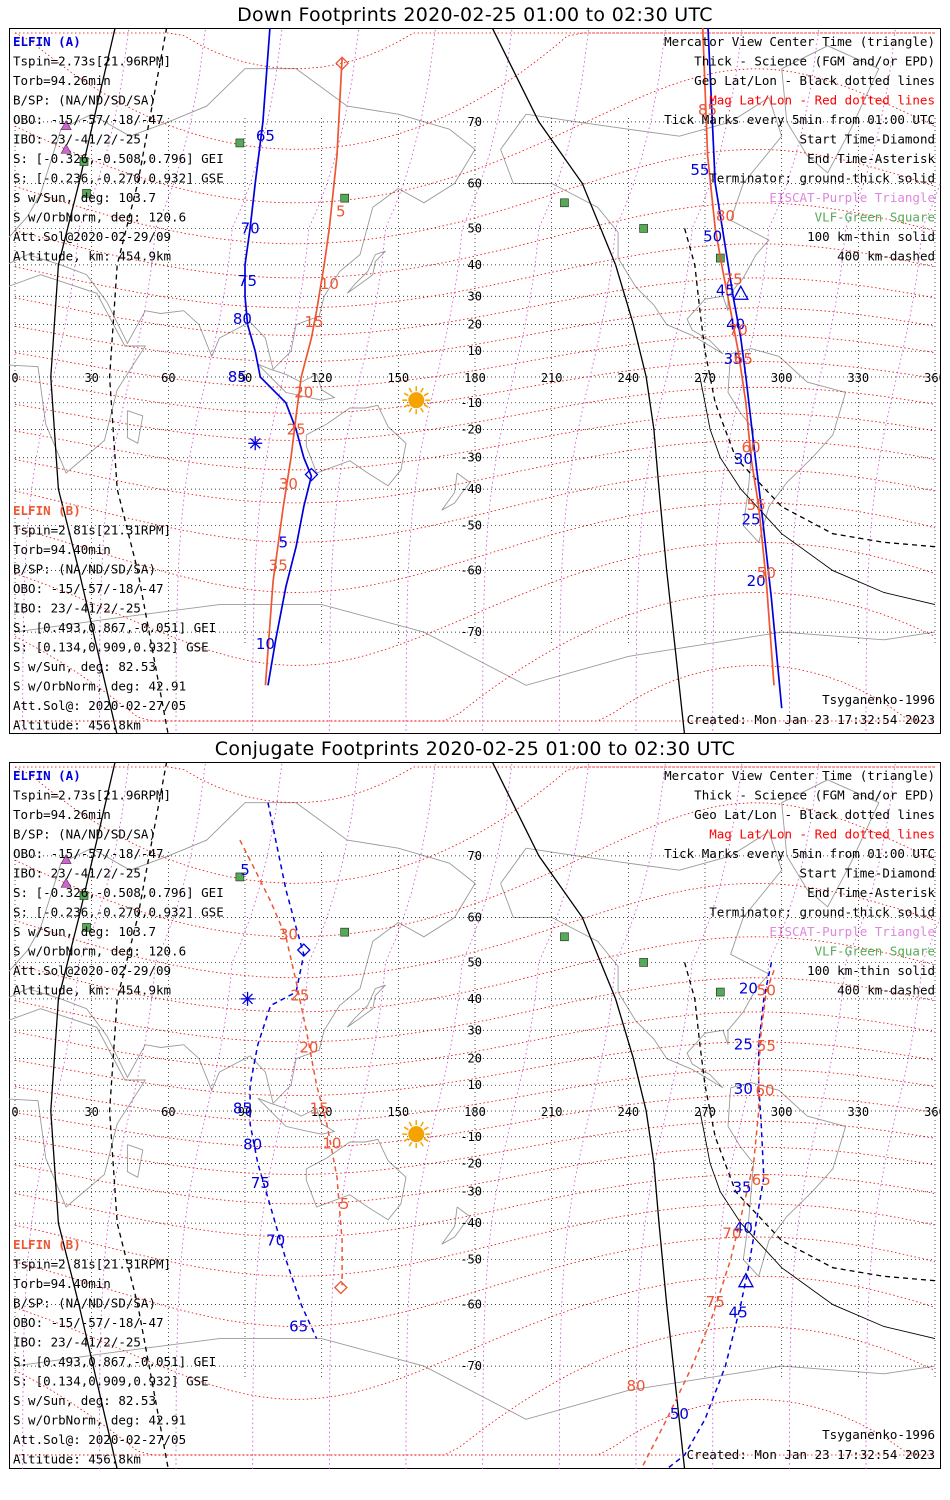 Image resolution: width=950 pixels, height=1500 pixels. Describe the element at coordinates (475, 645) in the screenshot. I see `antarctica-outline` at that location.